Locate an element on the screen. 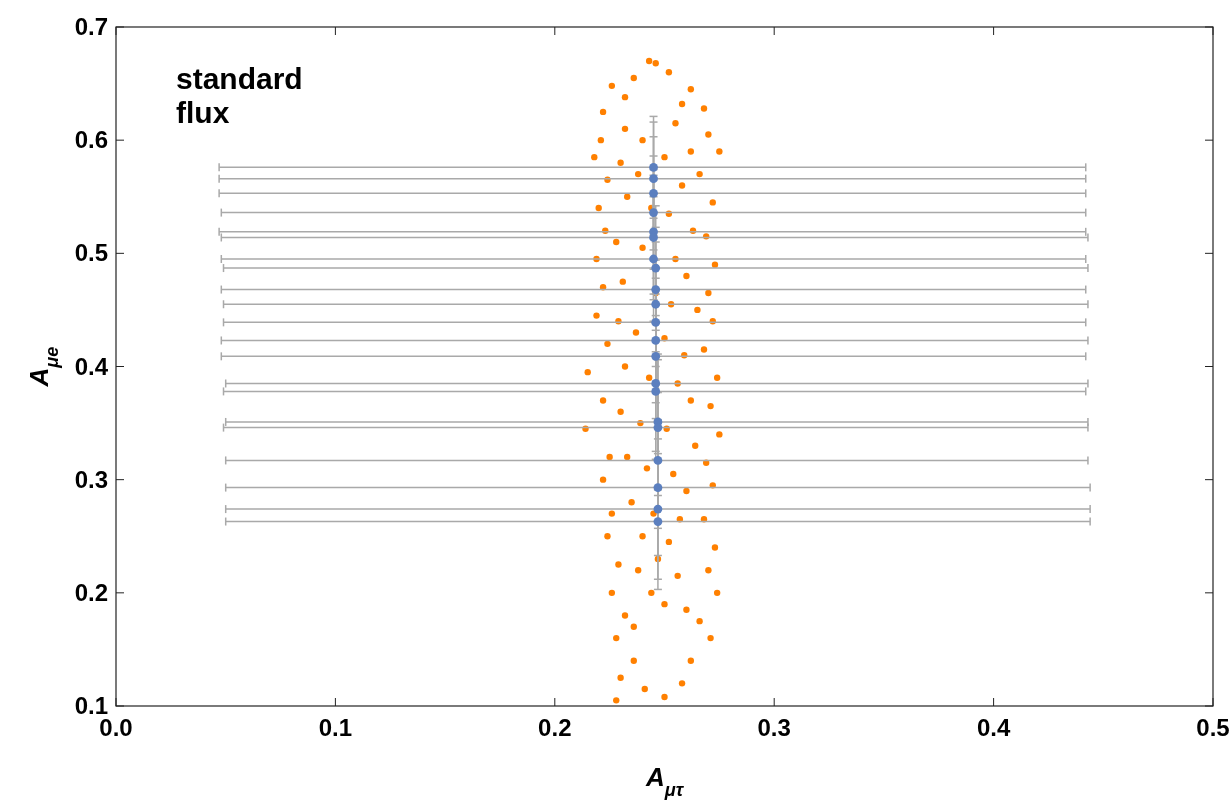  x-tick-label: 0.4 is located at coordinates (993, 727).